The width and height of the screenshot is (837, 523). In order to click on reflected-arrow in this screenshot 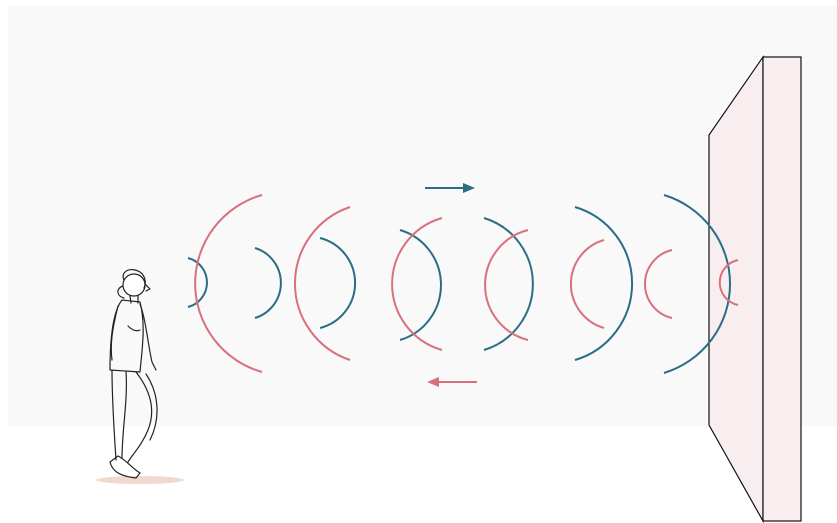, I will do `click(452, 382)`.